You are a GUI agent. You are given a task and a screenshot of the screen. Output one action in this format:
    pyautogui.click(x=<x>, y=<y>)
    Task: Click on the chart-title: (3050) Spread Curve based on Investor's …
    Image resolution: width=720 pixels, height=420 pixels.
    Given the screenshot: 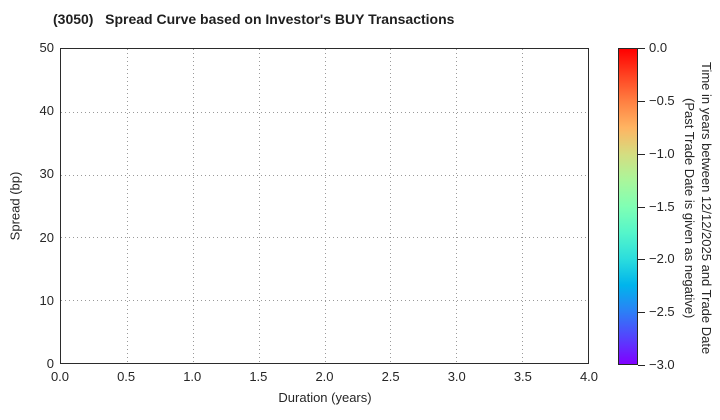 What is the action you would take?
    pyautogui.click(x=254, y=19)
    